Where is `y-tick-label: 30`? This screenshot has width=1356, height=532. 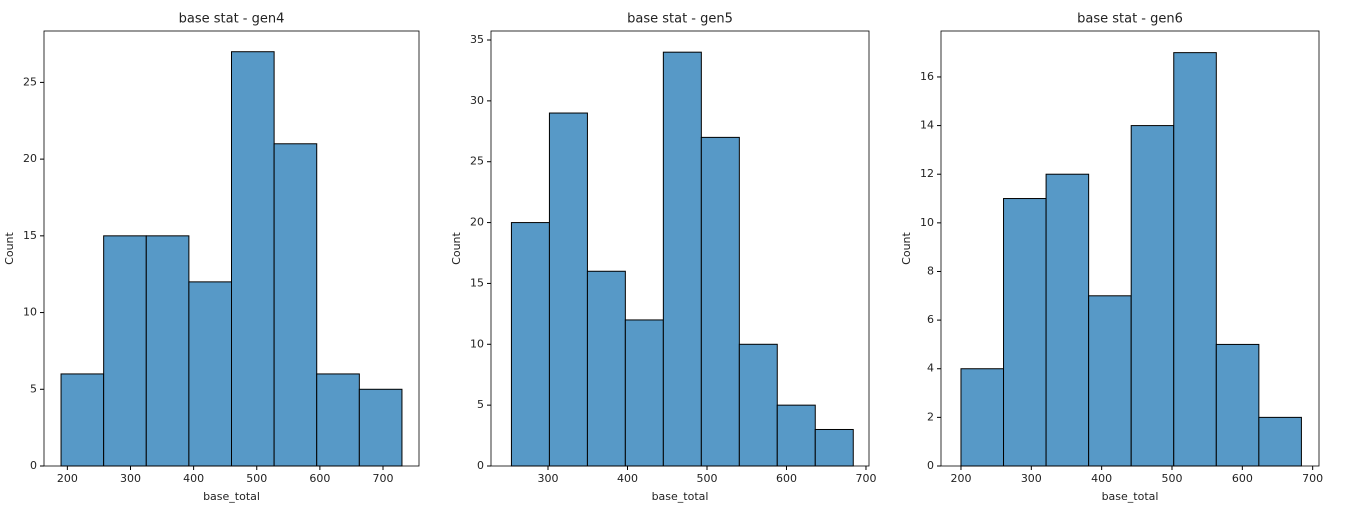
y-tick-label: 30 is located at coordinates (477, 100).